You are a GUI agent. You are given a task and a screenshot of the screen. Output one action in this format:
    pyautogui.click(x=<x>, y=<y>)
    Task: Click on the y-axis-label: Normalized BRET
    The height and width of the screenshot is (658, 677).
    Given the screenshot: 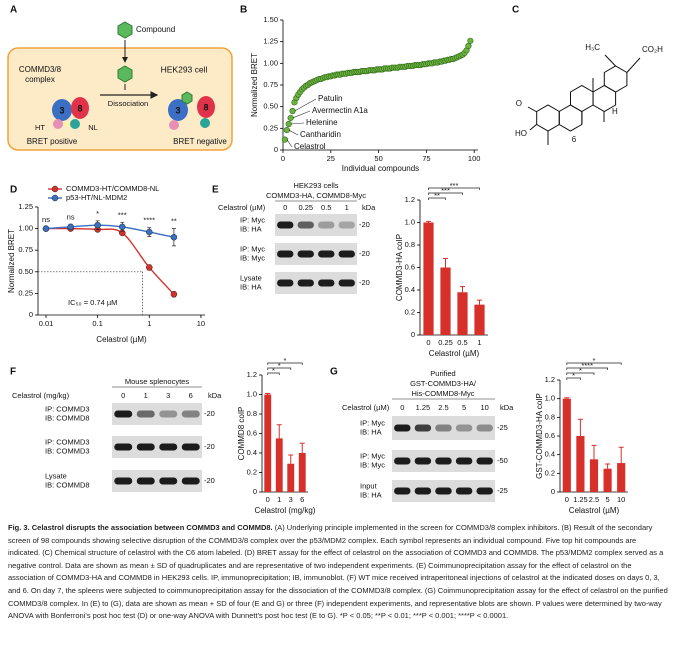 What is the action you would take?
    pyautogui.click(x=11, y=261)
    